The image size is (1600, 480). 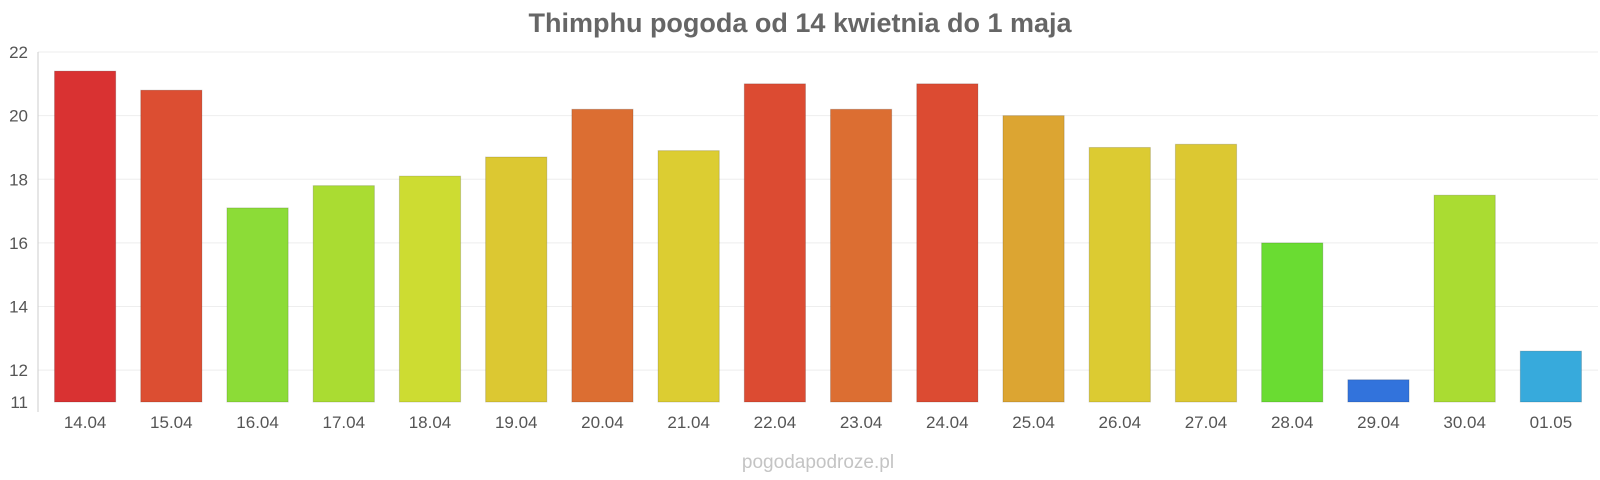 I want to click on x-tick-label: 26.04, so click(x=1120, y=422).